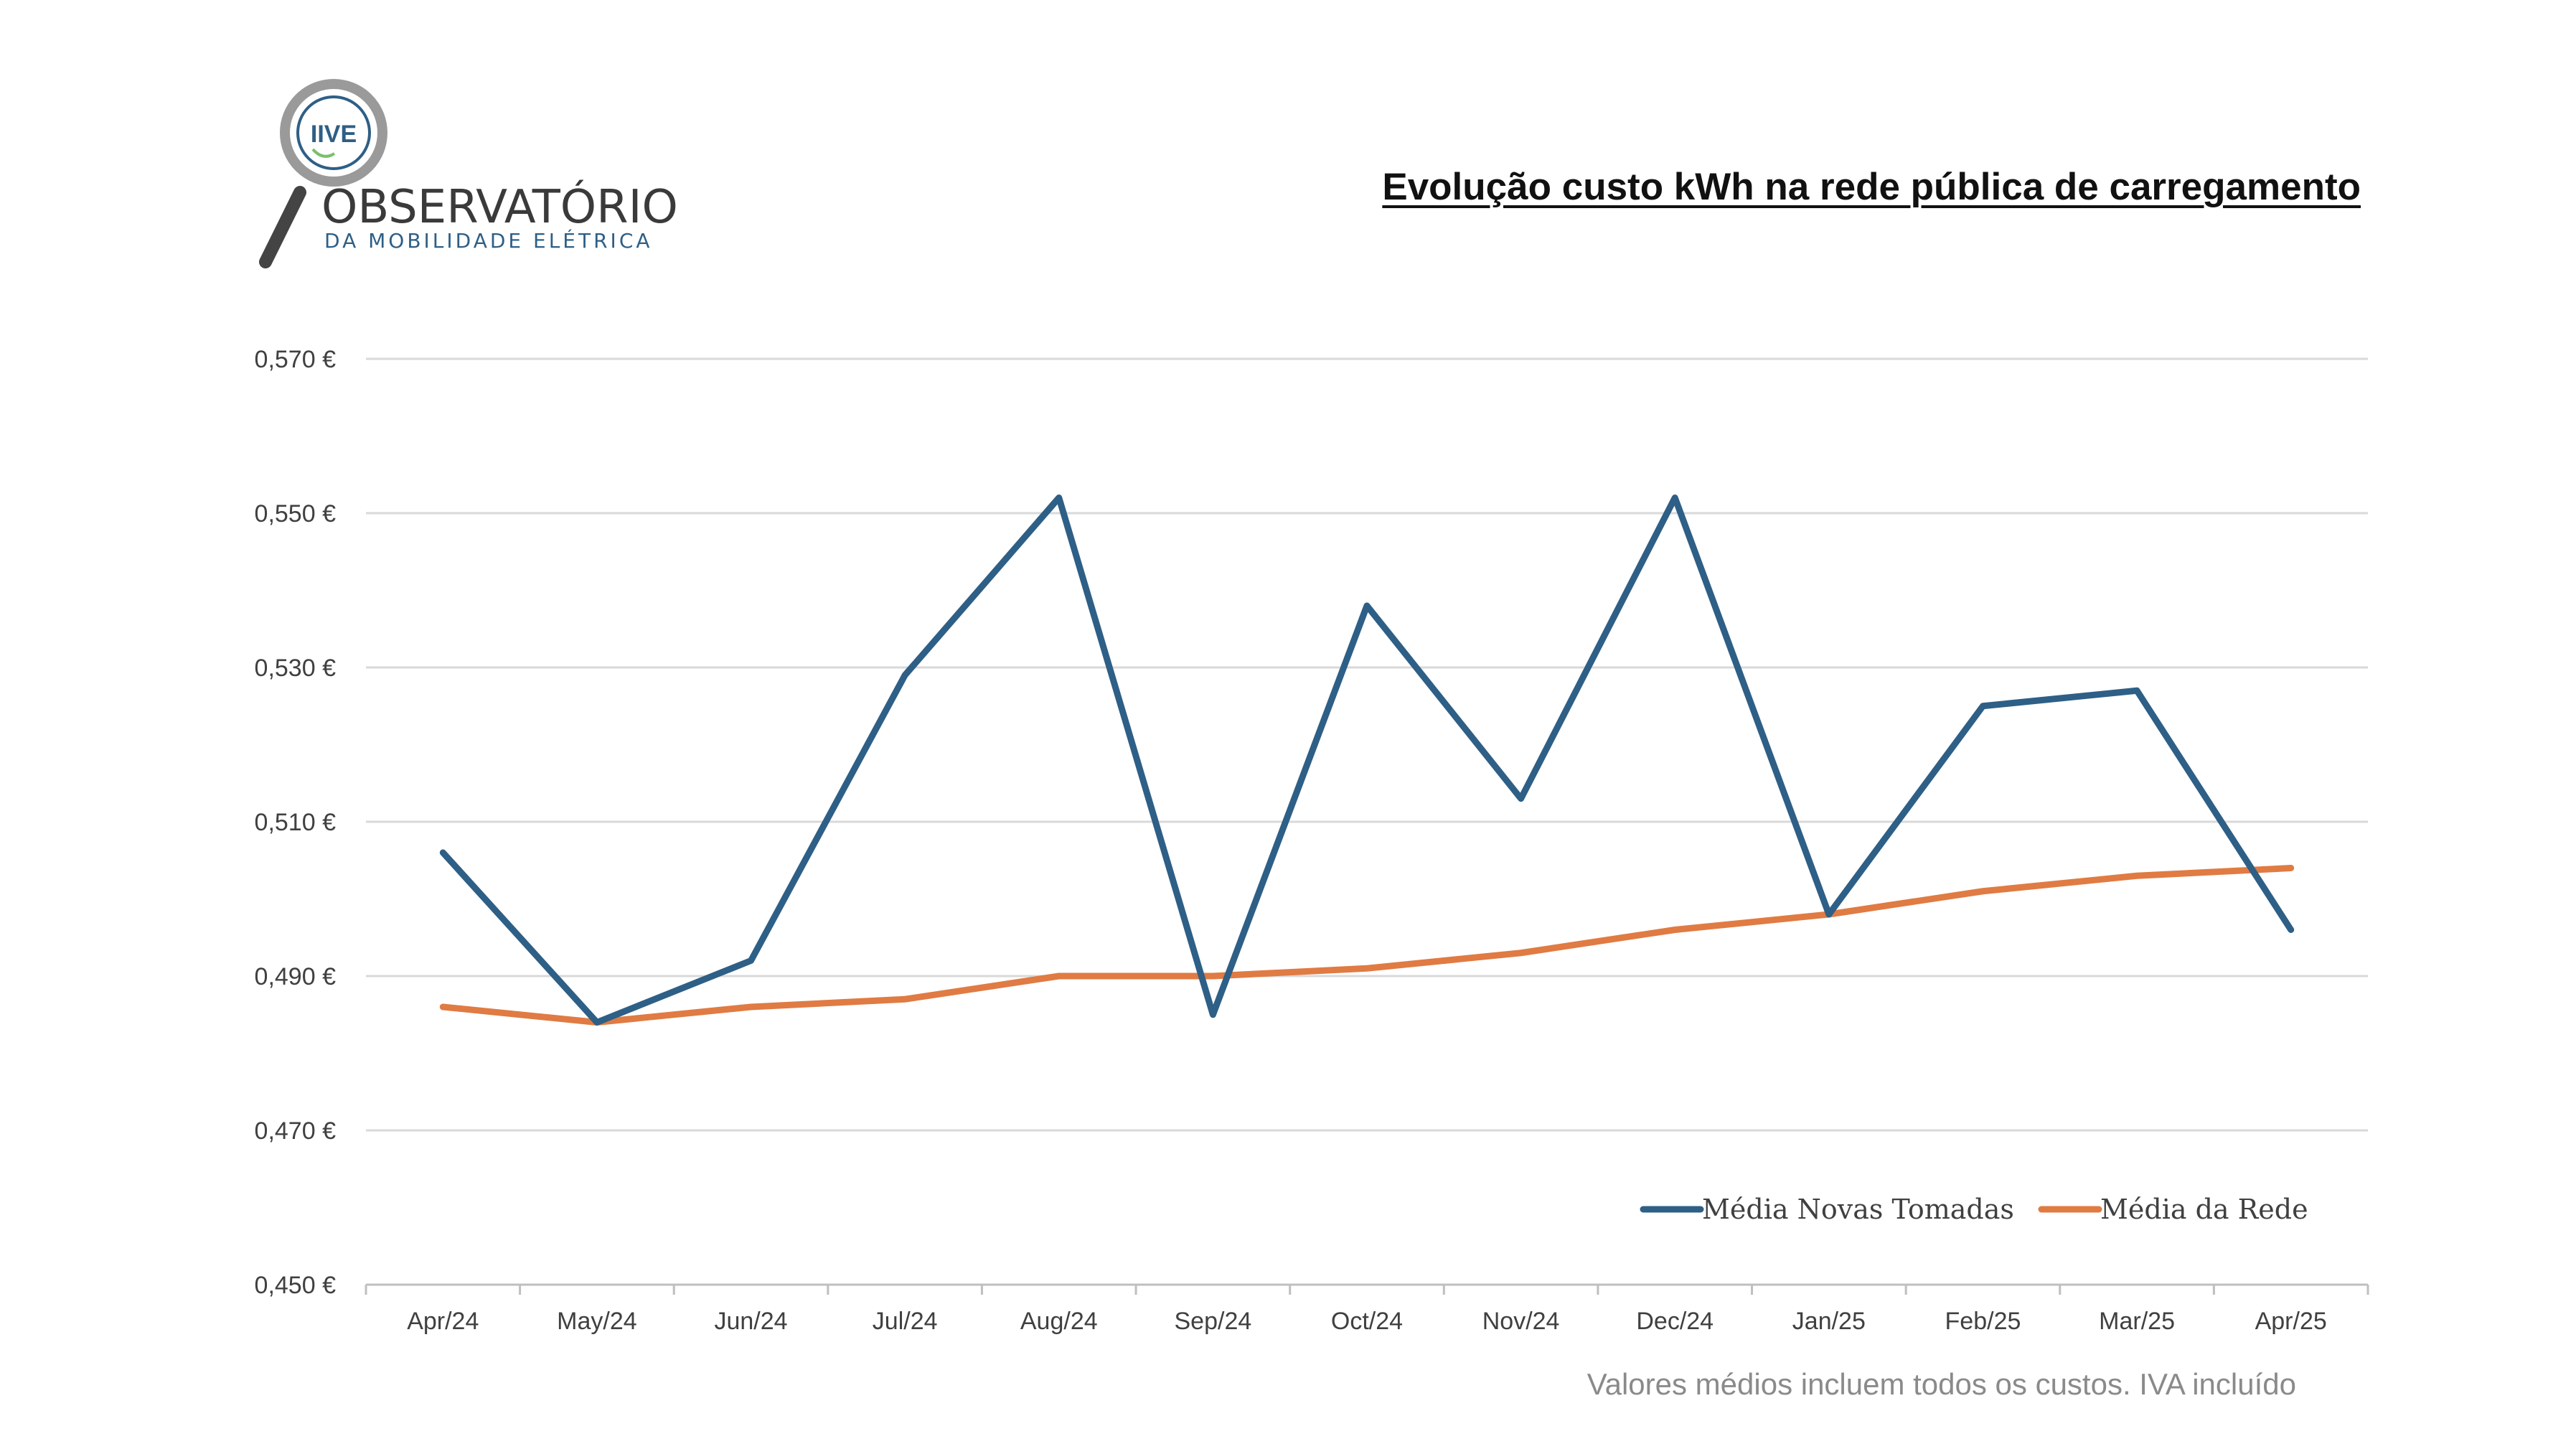  What do you see at coordinates (2137, 1321) in the screenshot?
I see `x-tick-label: Mar/25` at bounding box center [2137, 1321].